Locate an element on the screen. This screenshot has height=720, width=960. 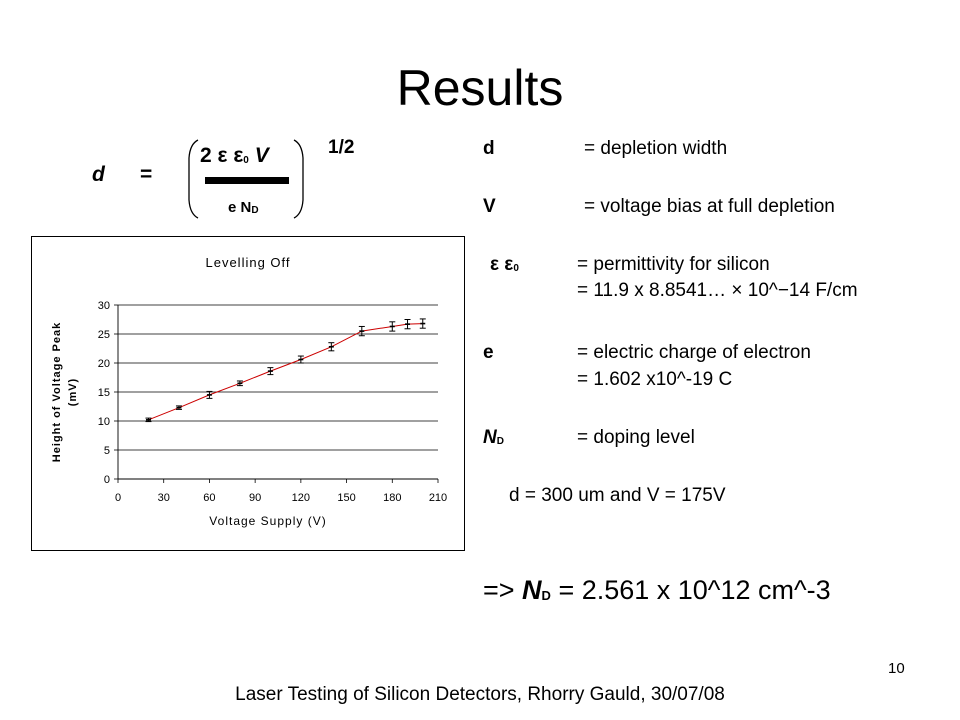
formula-right-paren is located at coordinates (298, 179).